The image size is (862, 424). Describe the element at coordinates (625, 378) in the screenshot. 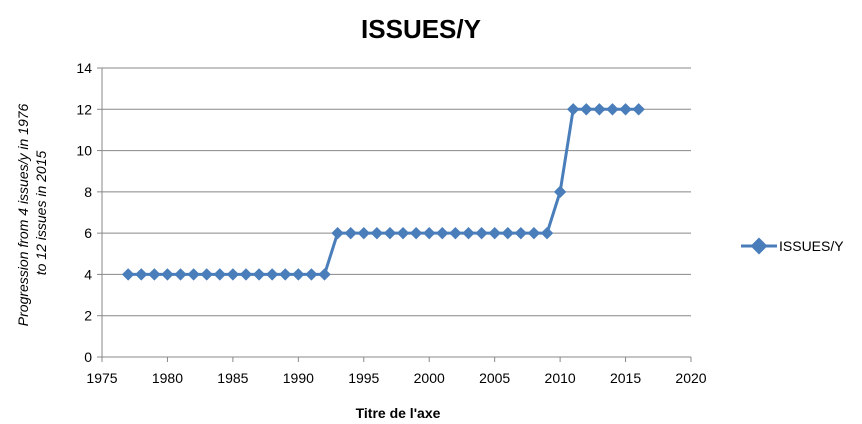

I see `x-tick-label: 2015` at that location.